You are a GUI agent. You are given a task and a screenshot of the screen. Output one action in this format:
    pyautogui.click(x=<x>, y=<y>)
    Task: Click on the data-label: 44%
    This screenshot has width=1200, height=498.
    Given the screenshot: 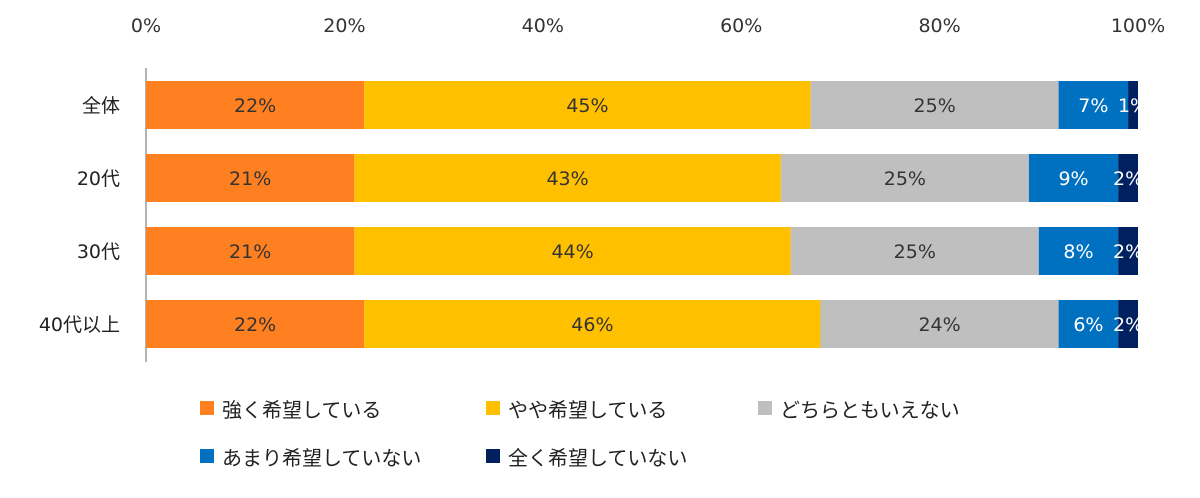 What is the action you would take?
    pyautogui.click(x=572, y=252)
    